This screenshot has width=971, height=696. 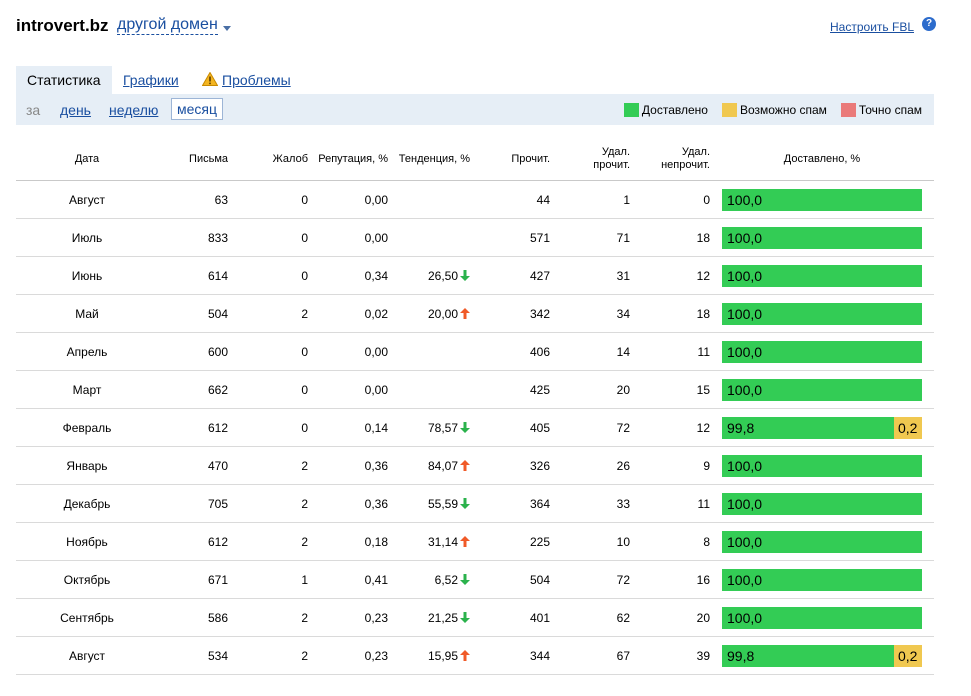 What do you see at coordinates (348, 465) in the screenshot?
I see `cell-reputation: 0,36` at bounding box center [348, 465].